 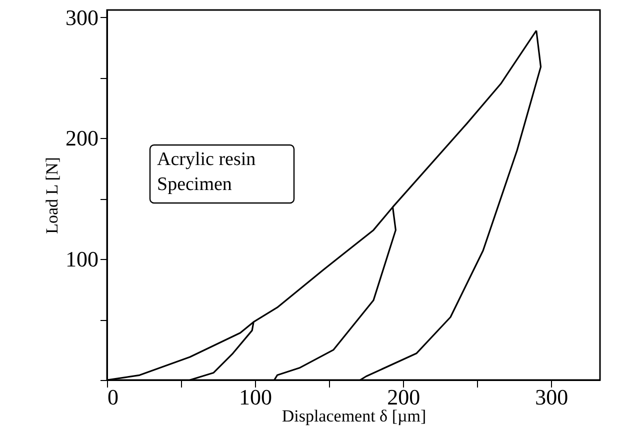 I want to click on x-tick-label: 0, so click(x=113, y=397).